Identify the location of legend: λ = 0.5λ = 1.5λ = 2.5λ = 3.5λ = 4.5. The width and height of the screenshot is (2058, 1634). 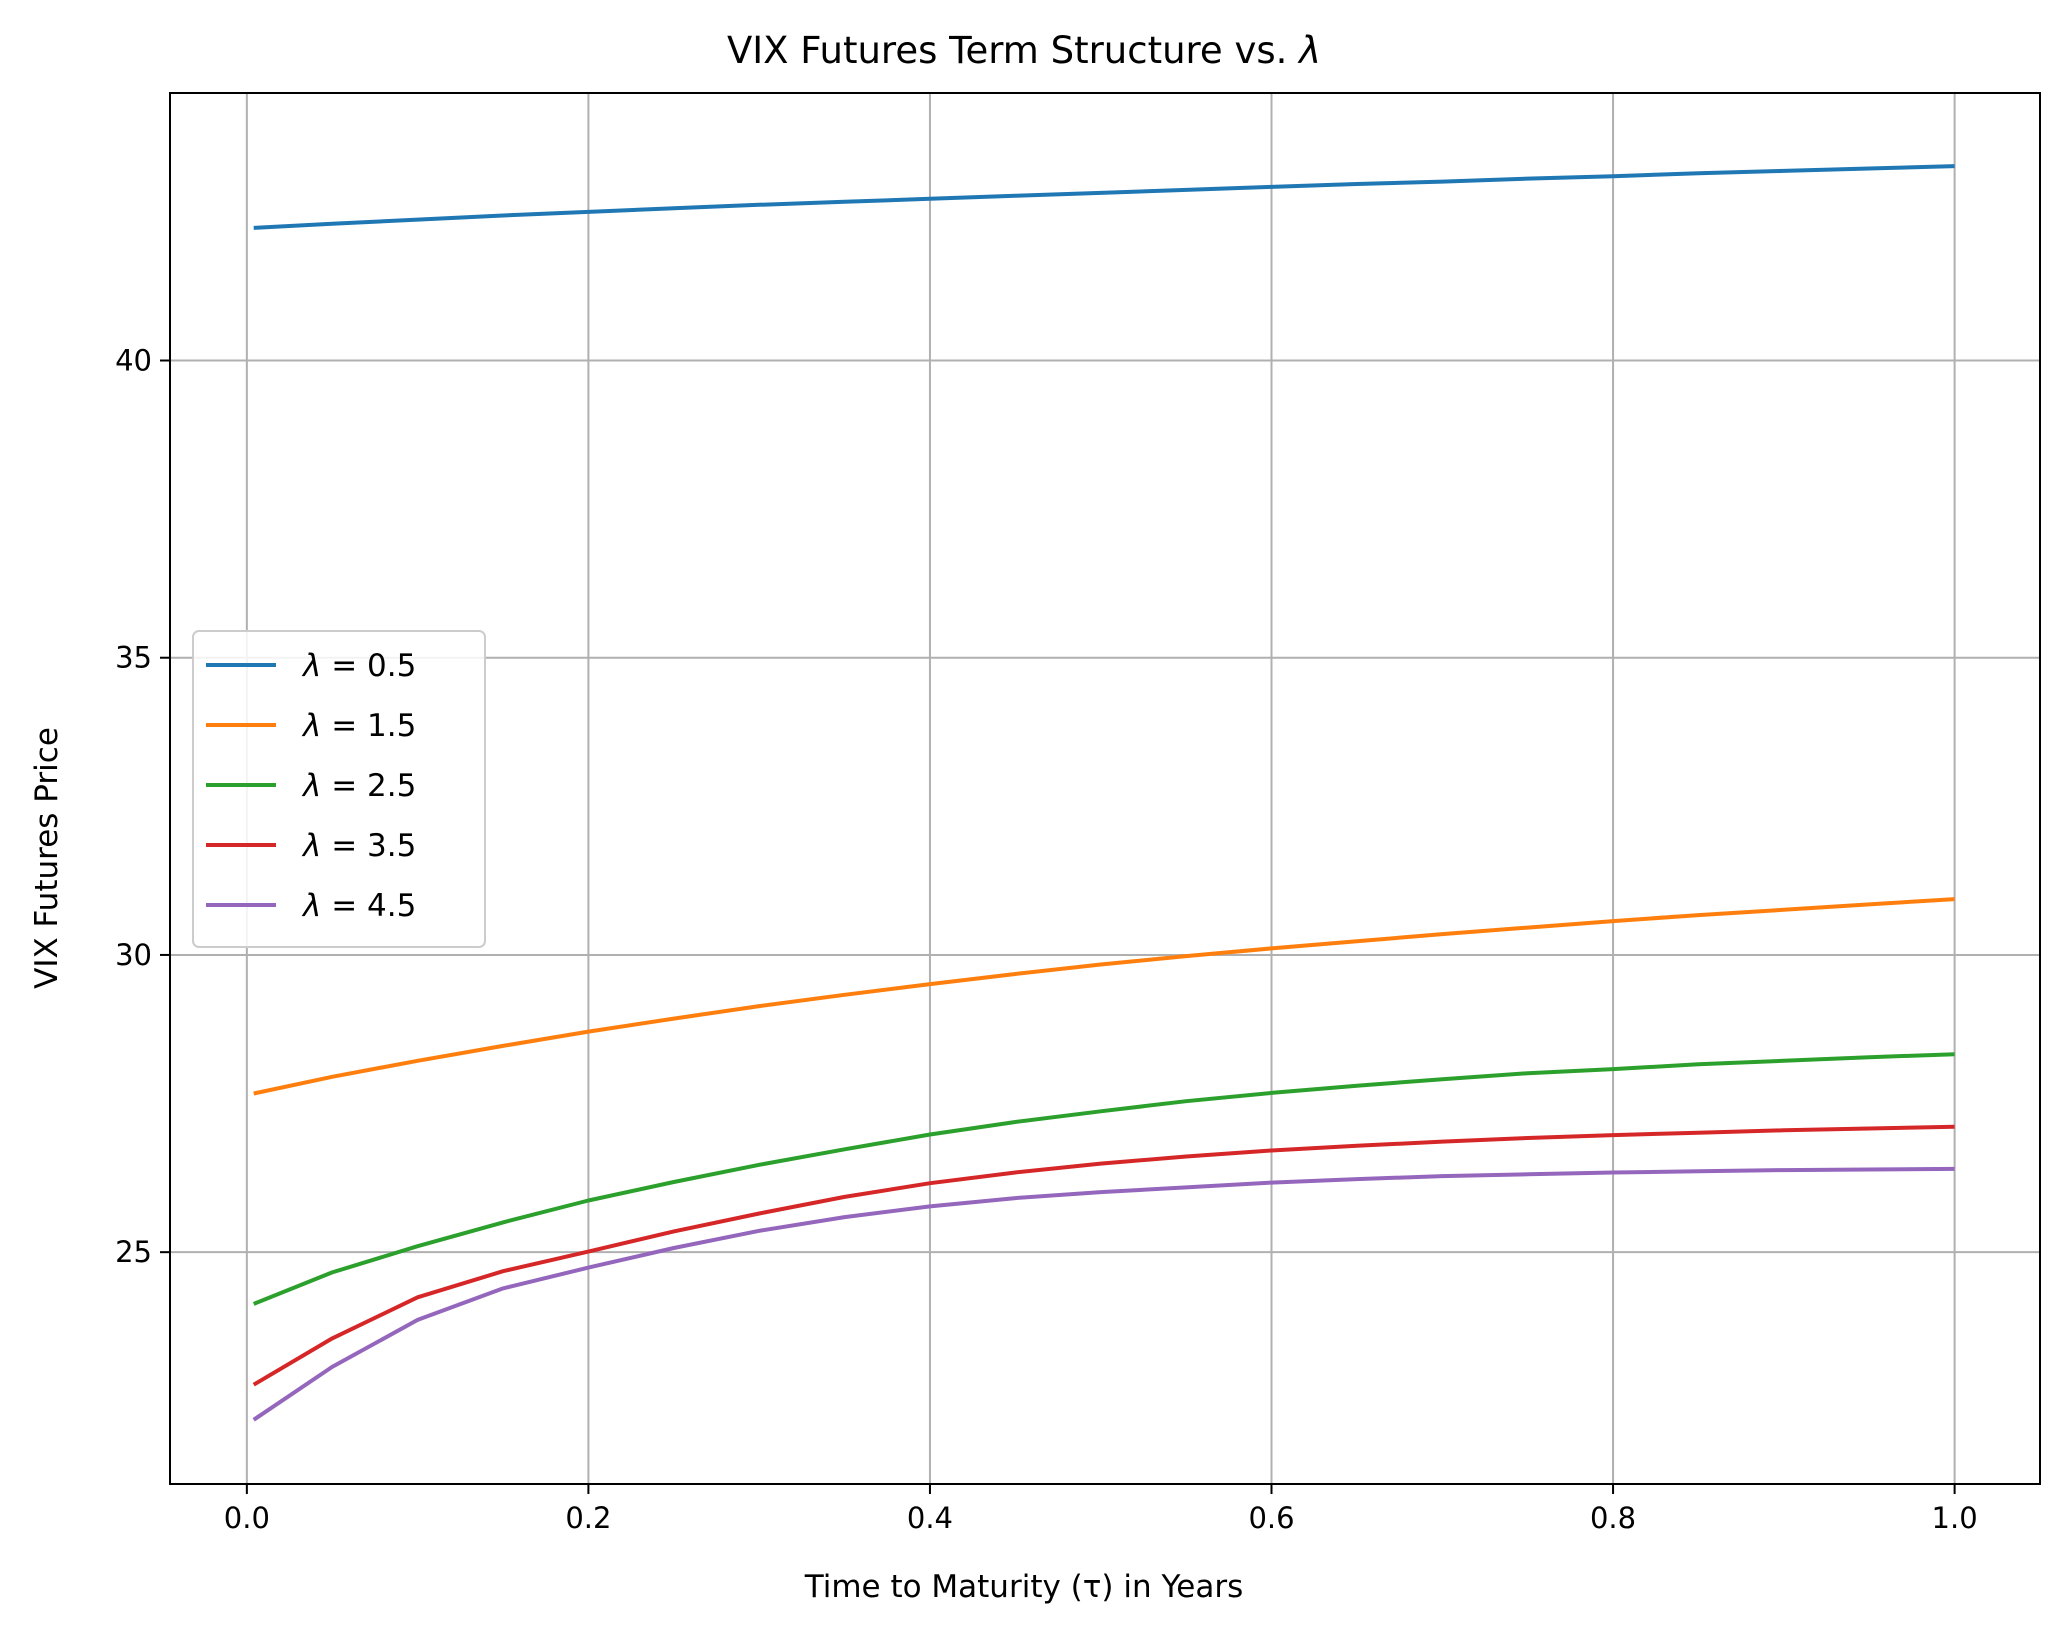
(339, 789).